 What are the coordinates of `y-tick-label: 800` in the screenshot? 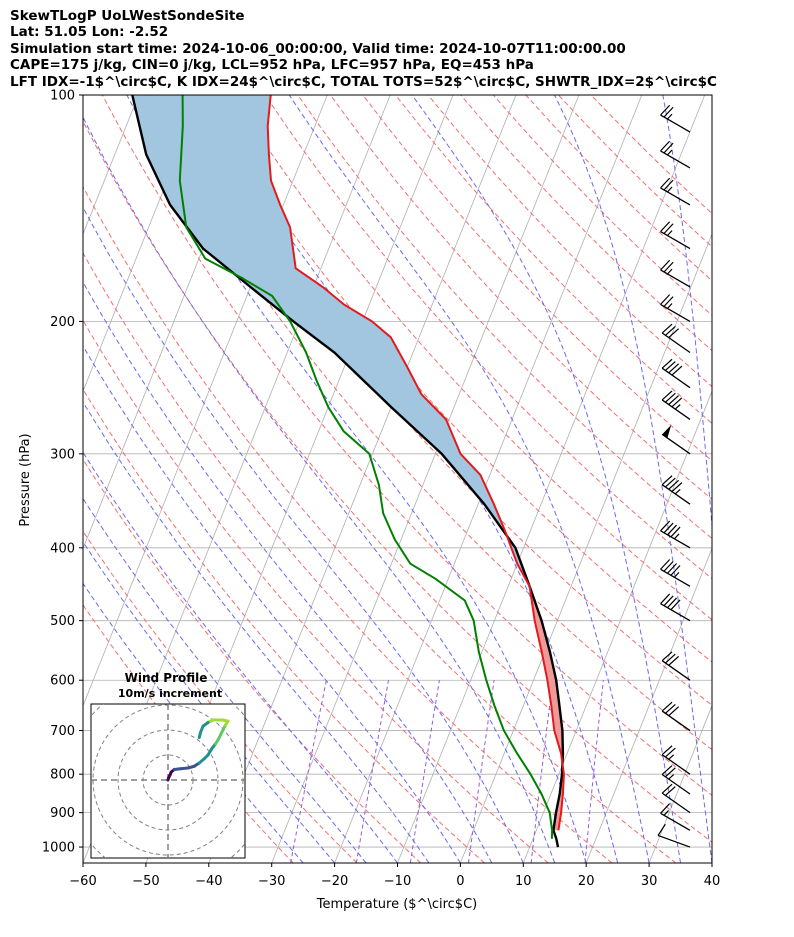 It's located at (62, 775).